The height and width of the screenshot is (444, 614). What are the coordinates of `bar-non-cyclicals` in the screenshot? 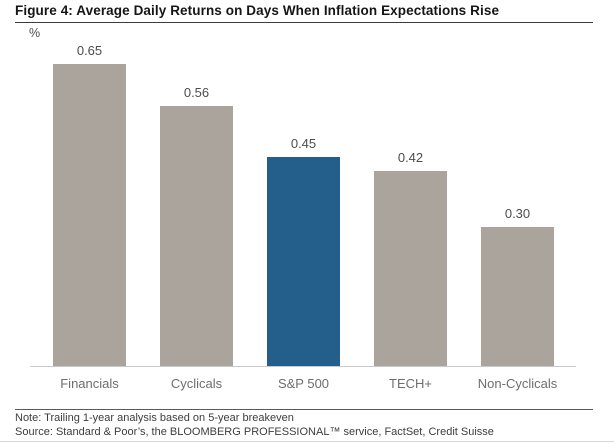 It's located at (517, 296).